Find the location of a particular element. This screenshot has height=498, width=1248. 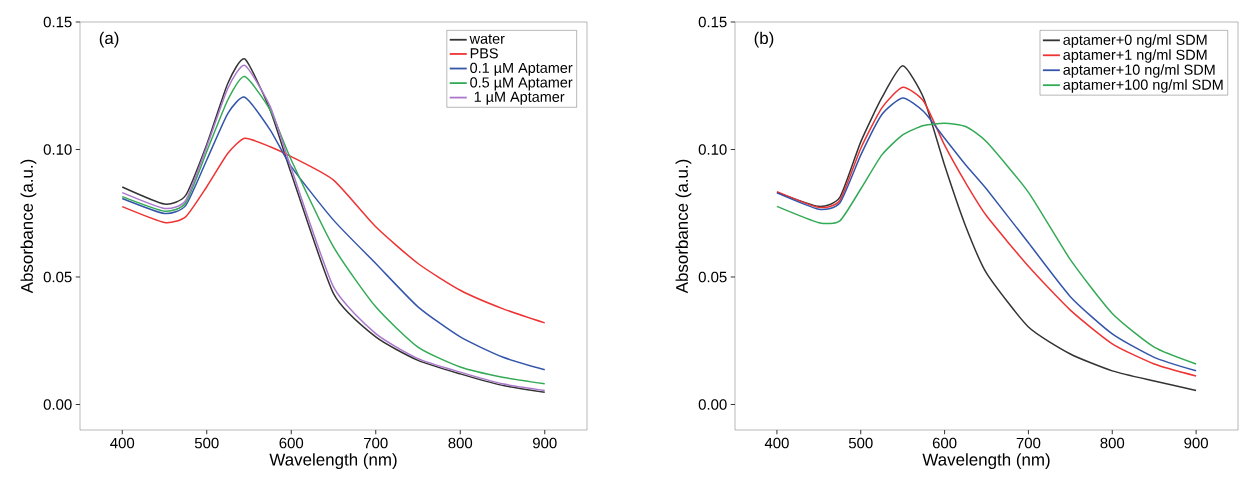

legend-label: PBS is located at coordinates (484, 53).